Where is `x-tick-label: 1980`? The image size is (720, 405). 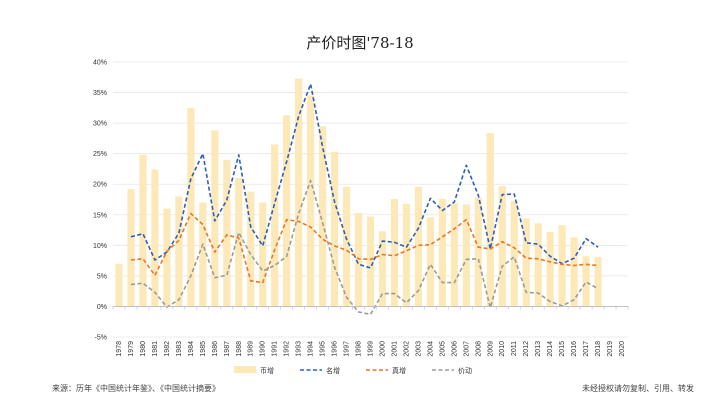
x-tick-label: 1980 is located at coordinates (143, 349).